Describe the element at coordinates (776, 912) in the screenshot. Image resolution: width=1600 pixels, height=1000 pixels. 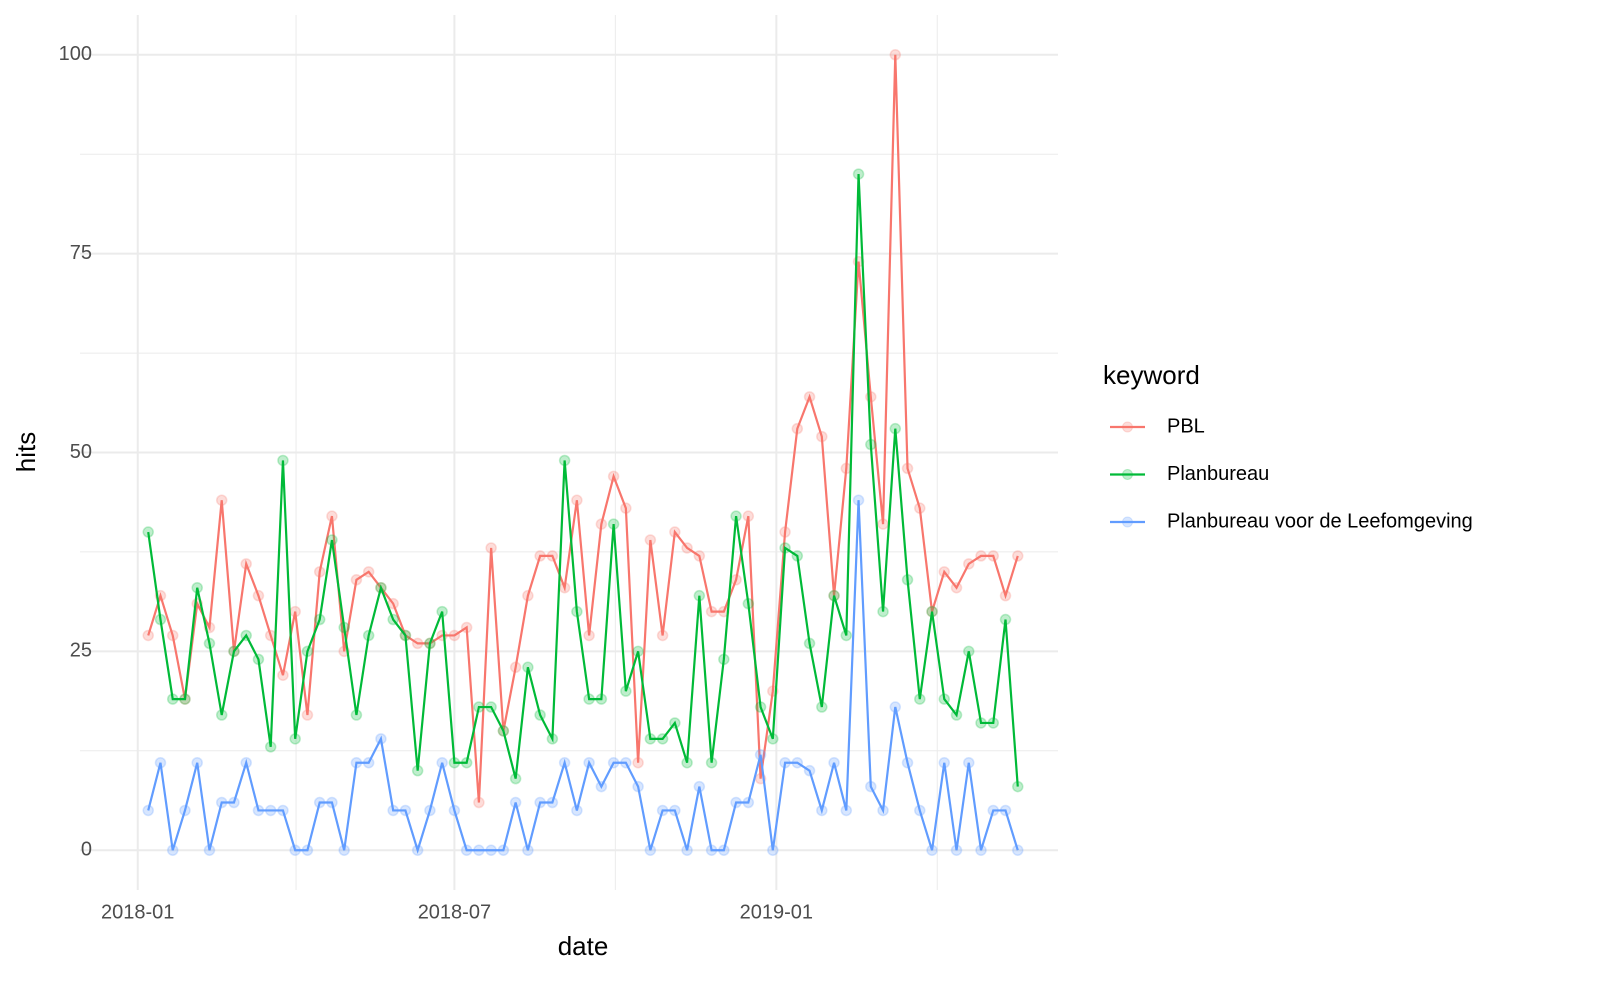
I see `x-tick-label: 2019-01` at that location.